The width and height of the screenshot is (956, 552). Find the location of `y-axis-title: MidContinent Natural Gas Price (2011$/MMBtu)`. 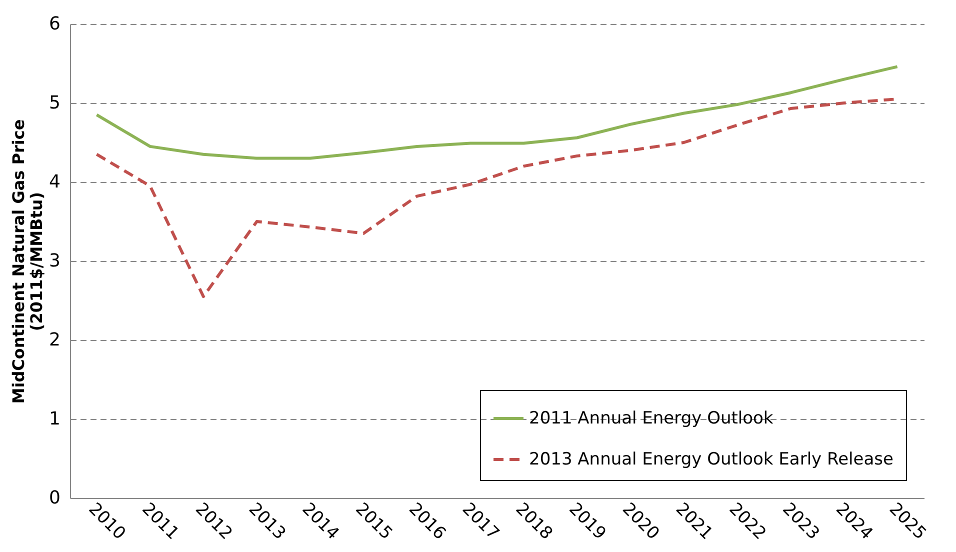

y-axis-title: MidContinent Natural Gas Price (2011$/MMBtu) is located at coordinates (27, 261).